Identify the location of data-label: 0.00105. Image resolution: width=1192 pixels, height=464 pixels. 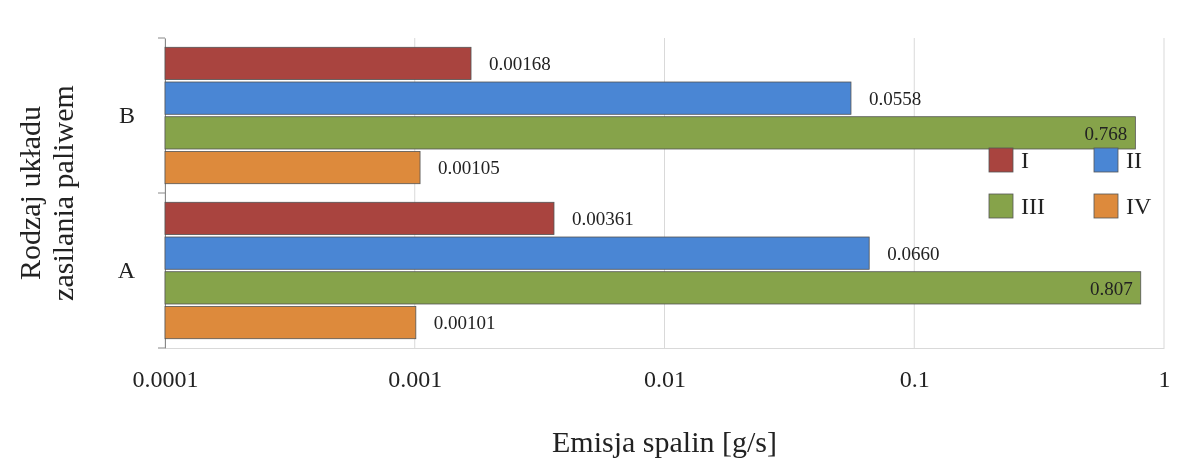
(469, 168).